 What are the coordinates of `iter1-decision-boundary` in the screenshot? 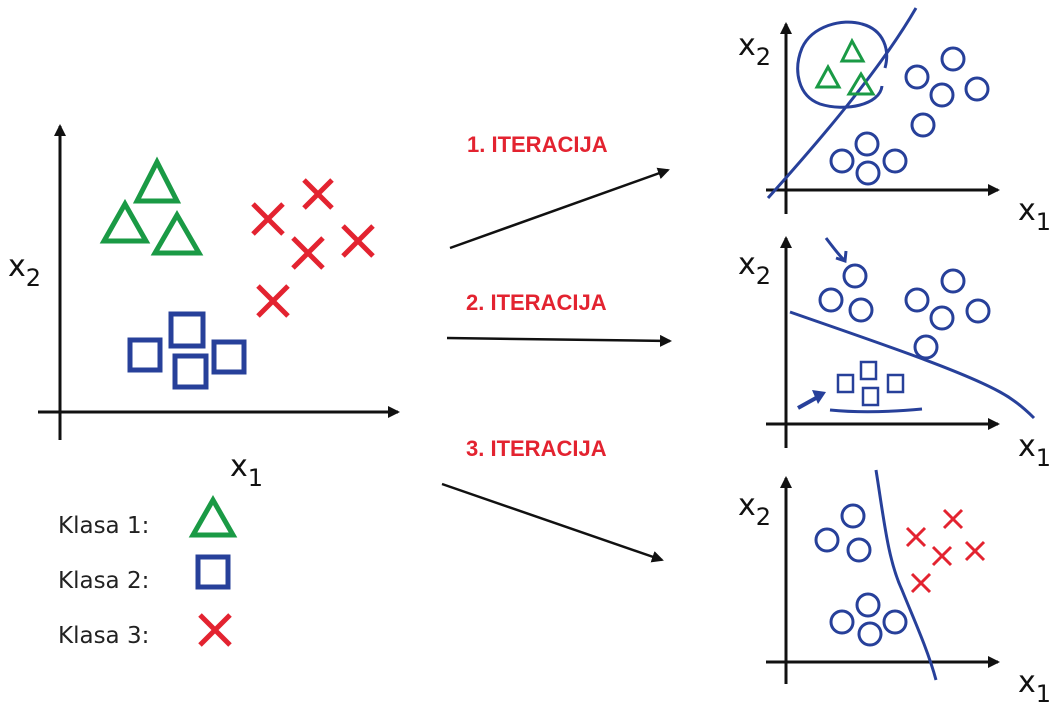 It's located at (842, 103).